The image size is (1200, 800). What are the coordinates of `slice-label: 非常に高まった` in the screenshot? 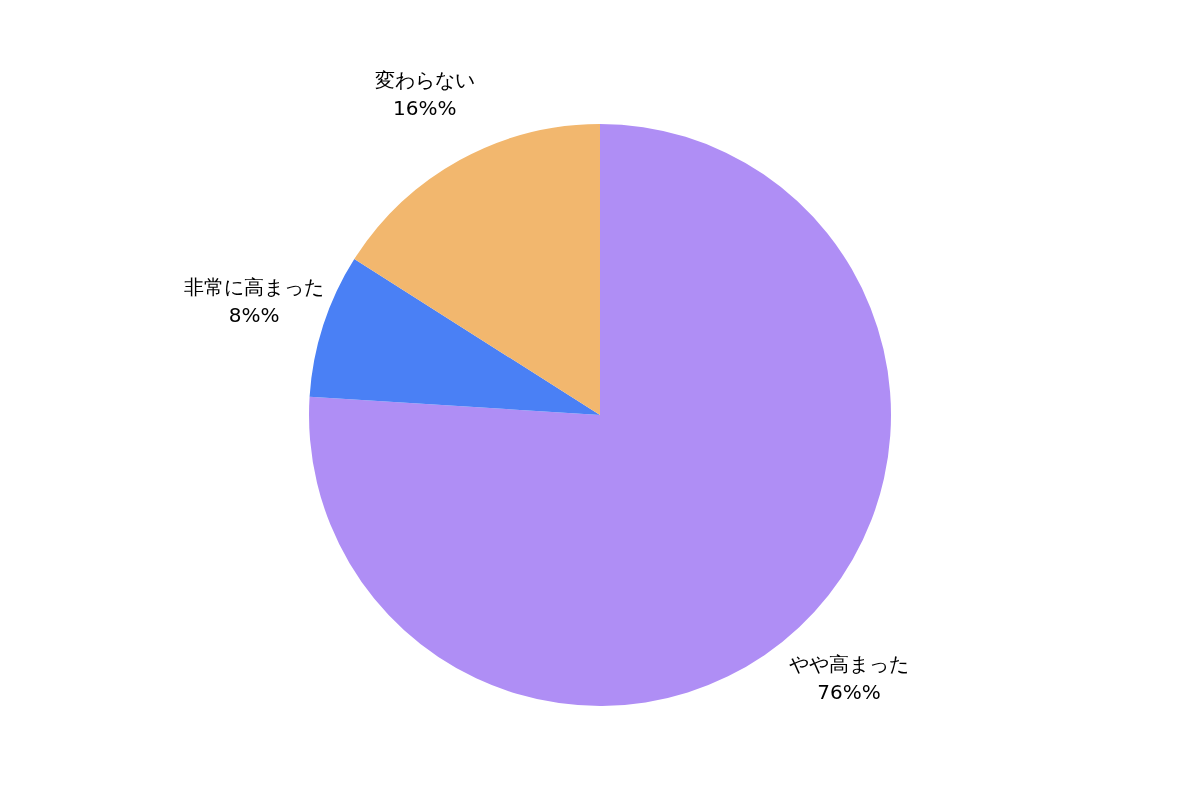 It's located at (254, 286).